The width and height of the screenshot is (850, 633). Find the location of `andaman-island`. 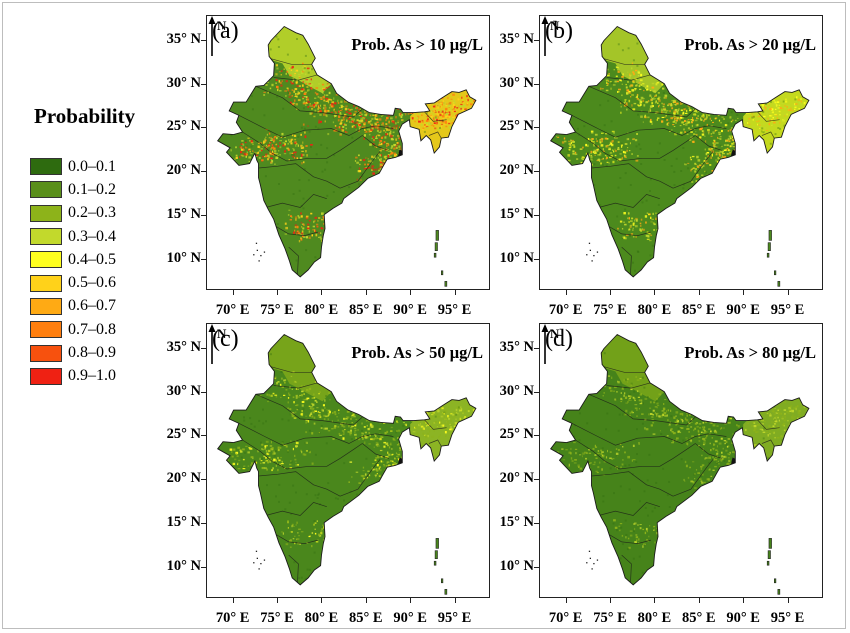

andaman-island is located at coordinates (442, 581).